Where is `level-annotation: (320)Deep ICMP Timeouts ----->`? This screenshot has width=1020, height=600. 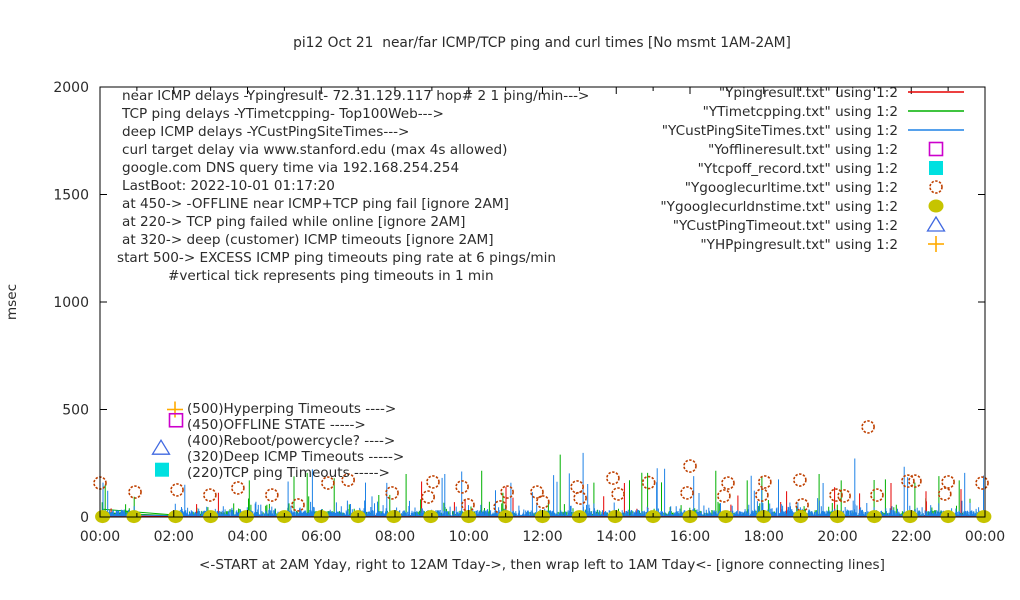
level-annotation: (320)Deep ICMP Timeouts -----> is located at coordinates (295, 457).